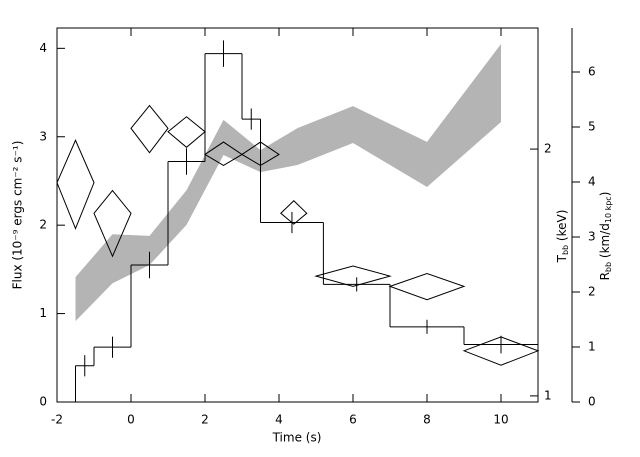 This screenshot has width=640, height=457. What do you see at coordinates (592, 402) in the screenshot?
I see `y3-tick-label: 0` at bounding box center [592, 402].